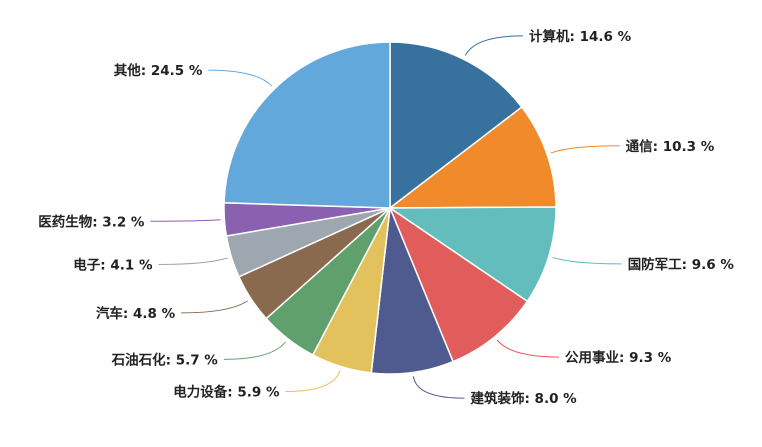  Describe the element at coordinates (580, 36) in the screenshot. I see `slice-label-0: 计算机: 14.6 %` at that location.